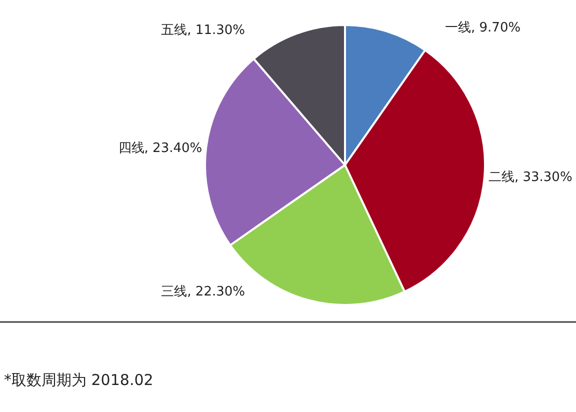 This screenshot has height=412, width=576. What do you see at coordinates (160, 148) in the screenshot?
I see `slice-label: 四线, 23.40%` at bounding box center [160, 148].